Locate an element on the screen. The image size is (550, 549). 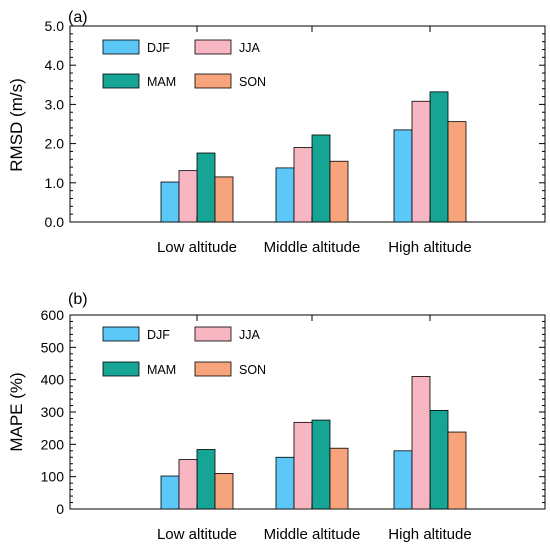
y-tick-label: 3.0 is located at coordinates (55, 104).